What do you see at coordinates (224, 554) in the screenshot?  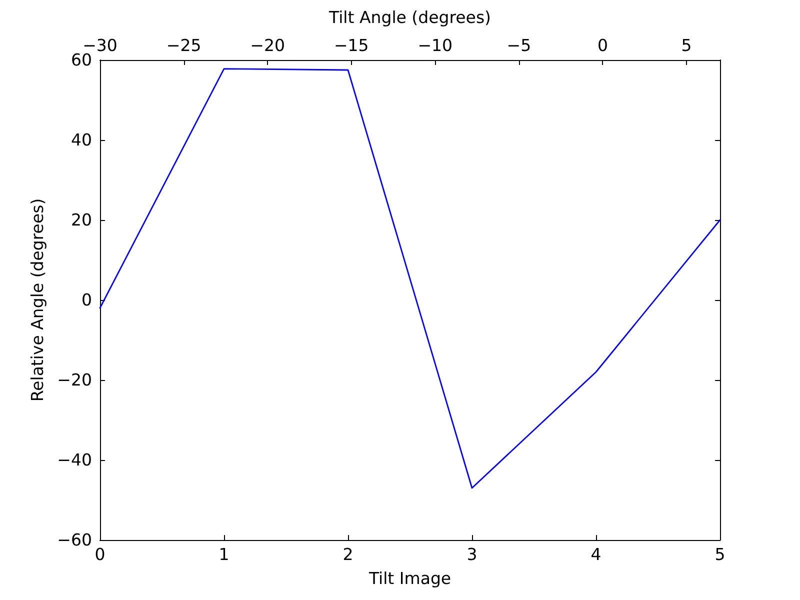 I see `x-tick-label: 1` at bounding box center [224, 554].